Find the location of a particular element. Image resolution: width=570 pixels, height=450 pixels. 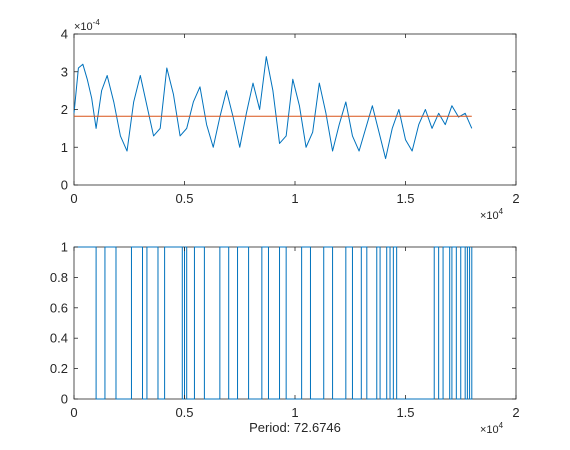

bottom-x-axis-label: Period: 72.6746 is located at coordinates (295, 427).